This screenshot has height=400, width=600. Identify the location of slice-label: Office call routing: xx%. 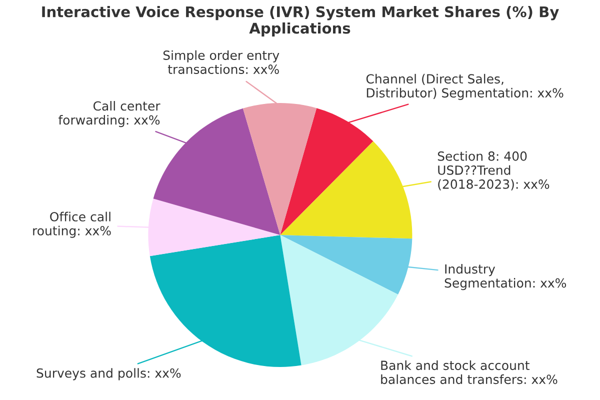
(72, 225).